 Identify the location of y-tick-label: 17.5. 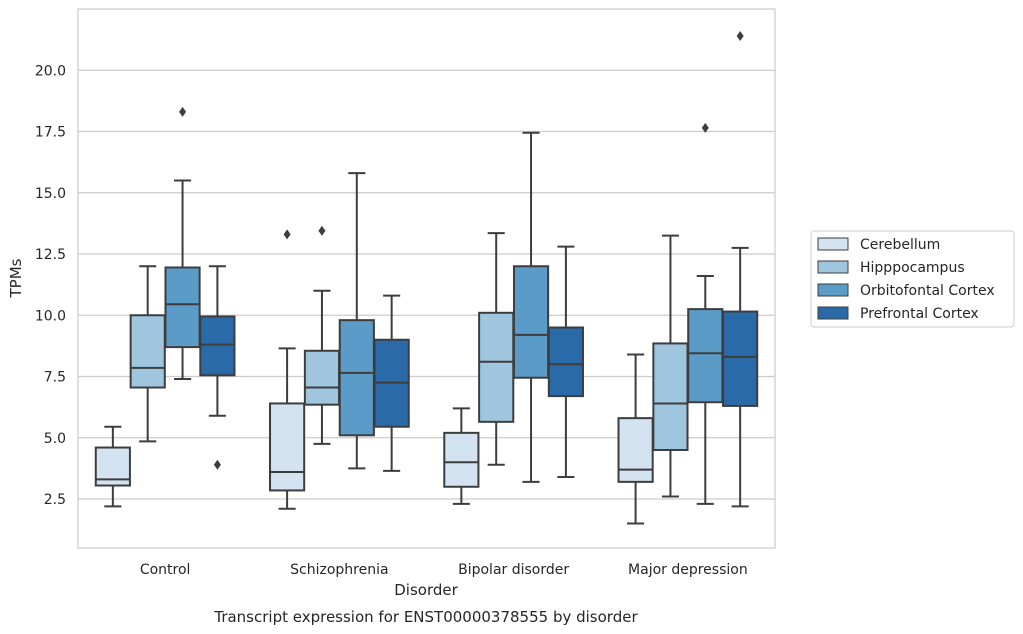
(50, 133).